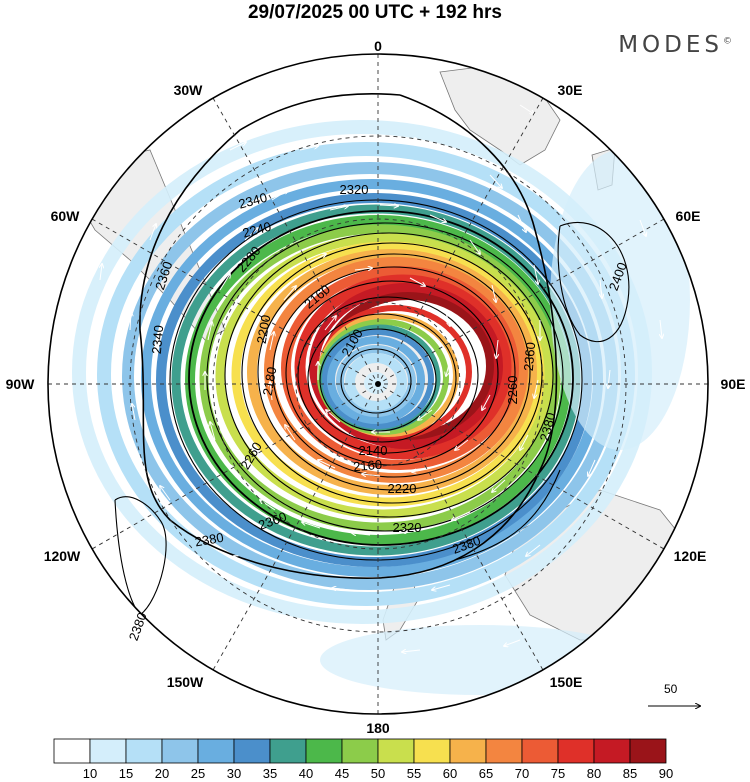 This screenshot has height=782, width=750. What do you see at coordinates (257, 230) in the screenshot?
I see `contour-label: 2240` at bounding box center [257, 230].